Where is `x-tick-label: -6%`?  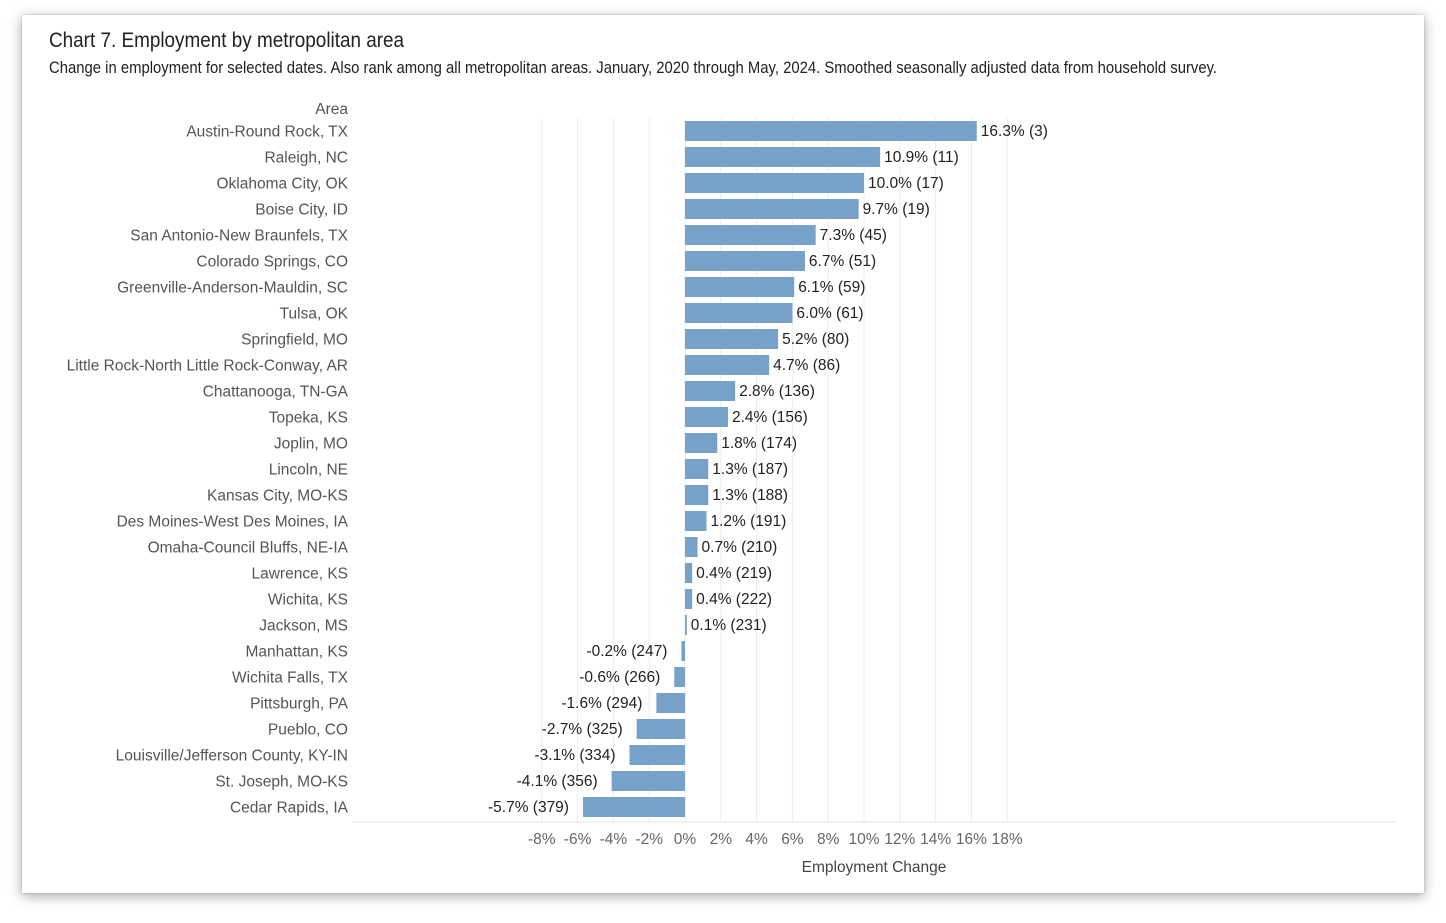
x-tick-label: -6% is located at coordinates (578, 839).